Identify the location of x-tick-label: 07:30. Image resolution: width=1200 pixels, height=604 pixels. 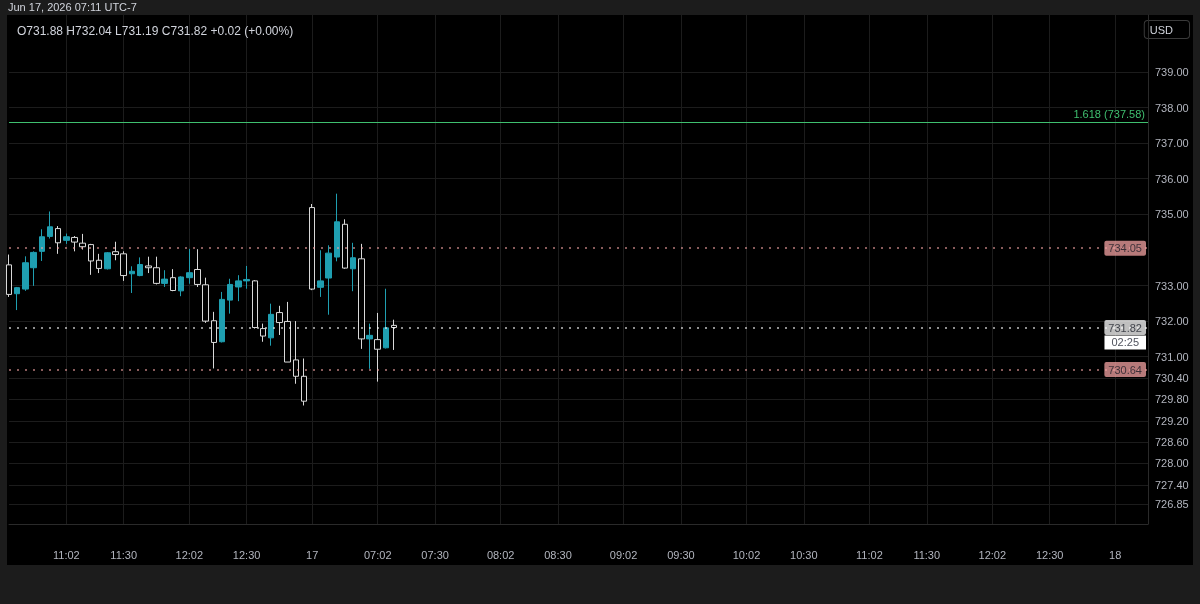
(435, 554).